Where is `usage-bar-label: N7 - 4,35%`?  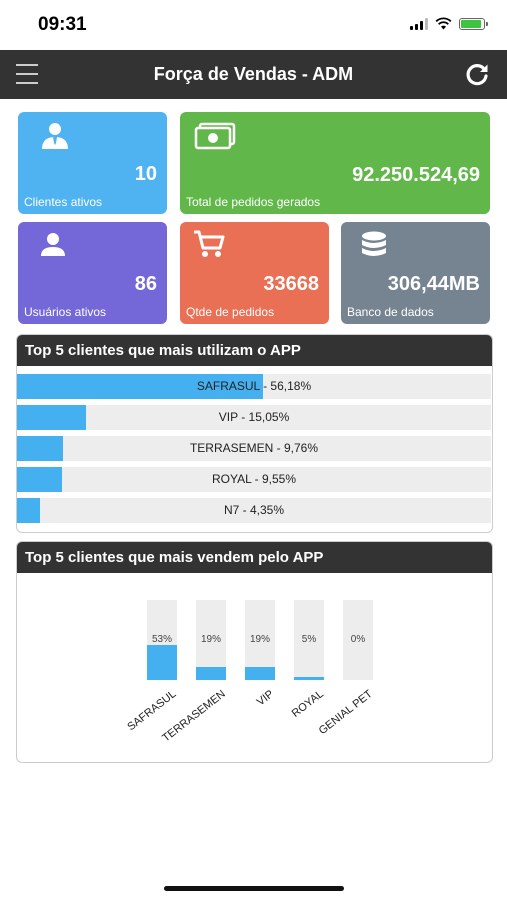
usage-bar-label: N7 - 4,35% is located at coordinates (254, 510).